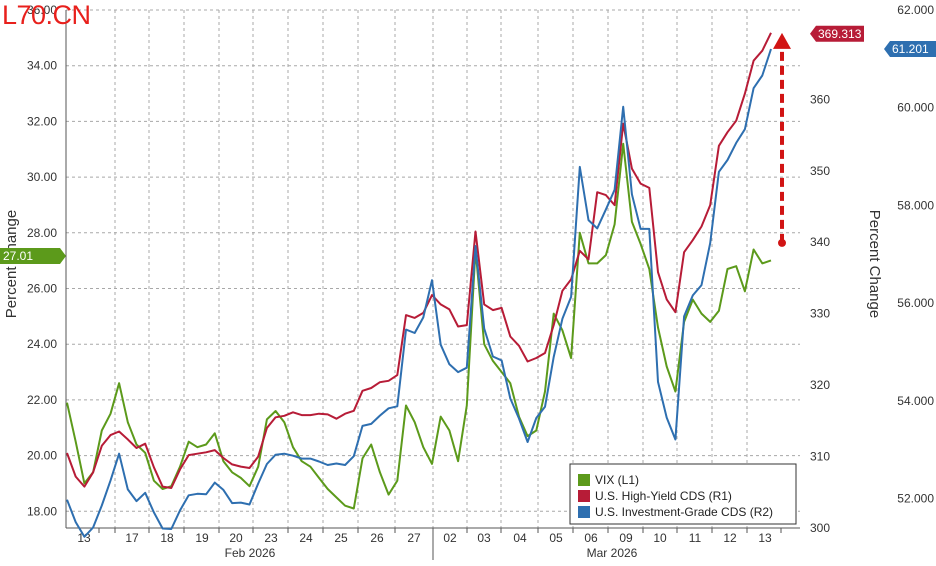  What do you see at coordinates (556, 538) in the screenshot?
I see `x-tick-label: 05` at bounding box center [556, 538].